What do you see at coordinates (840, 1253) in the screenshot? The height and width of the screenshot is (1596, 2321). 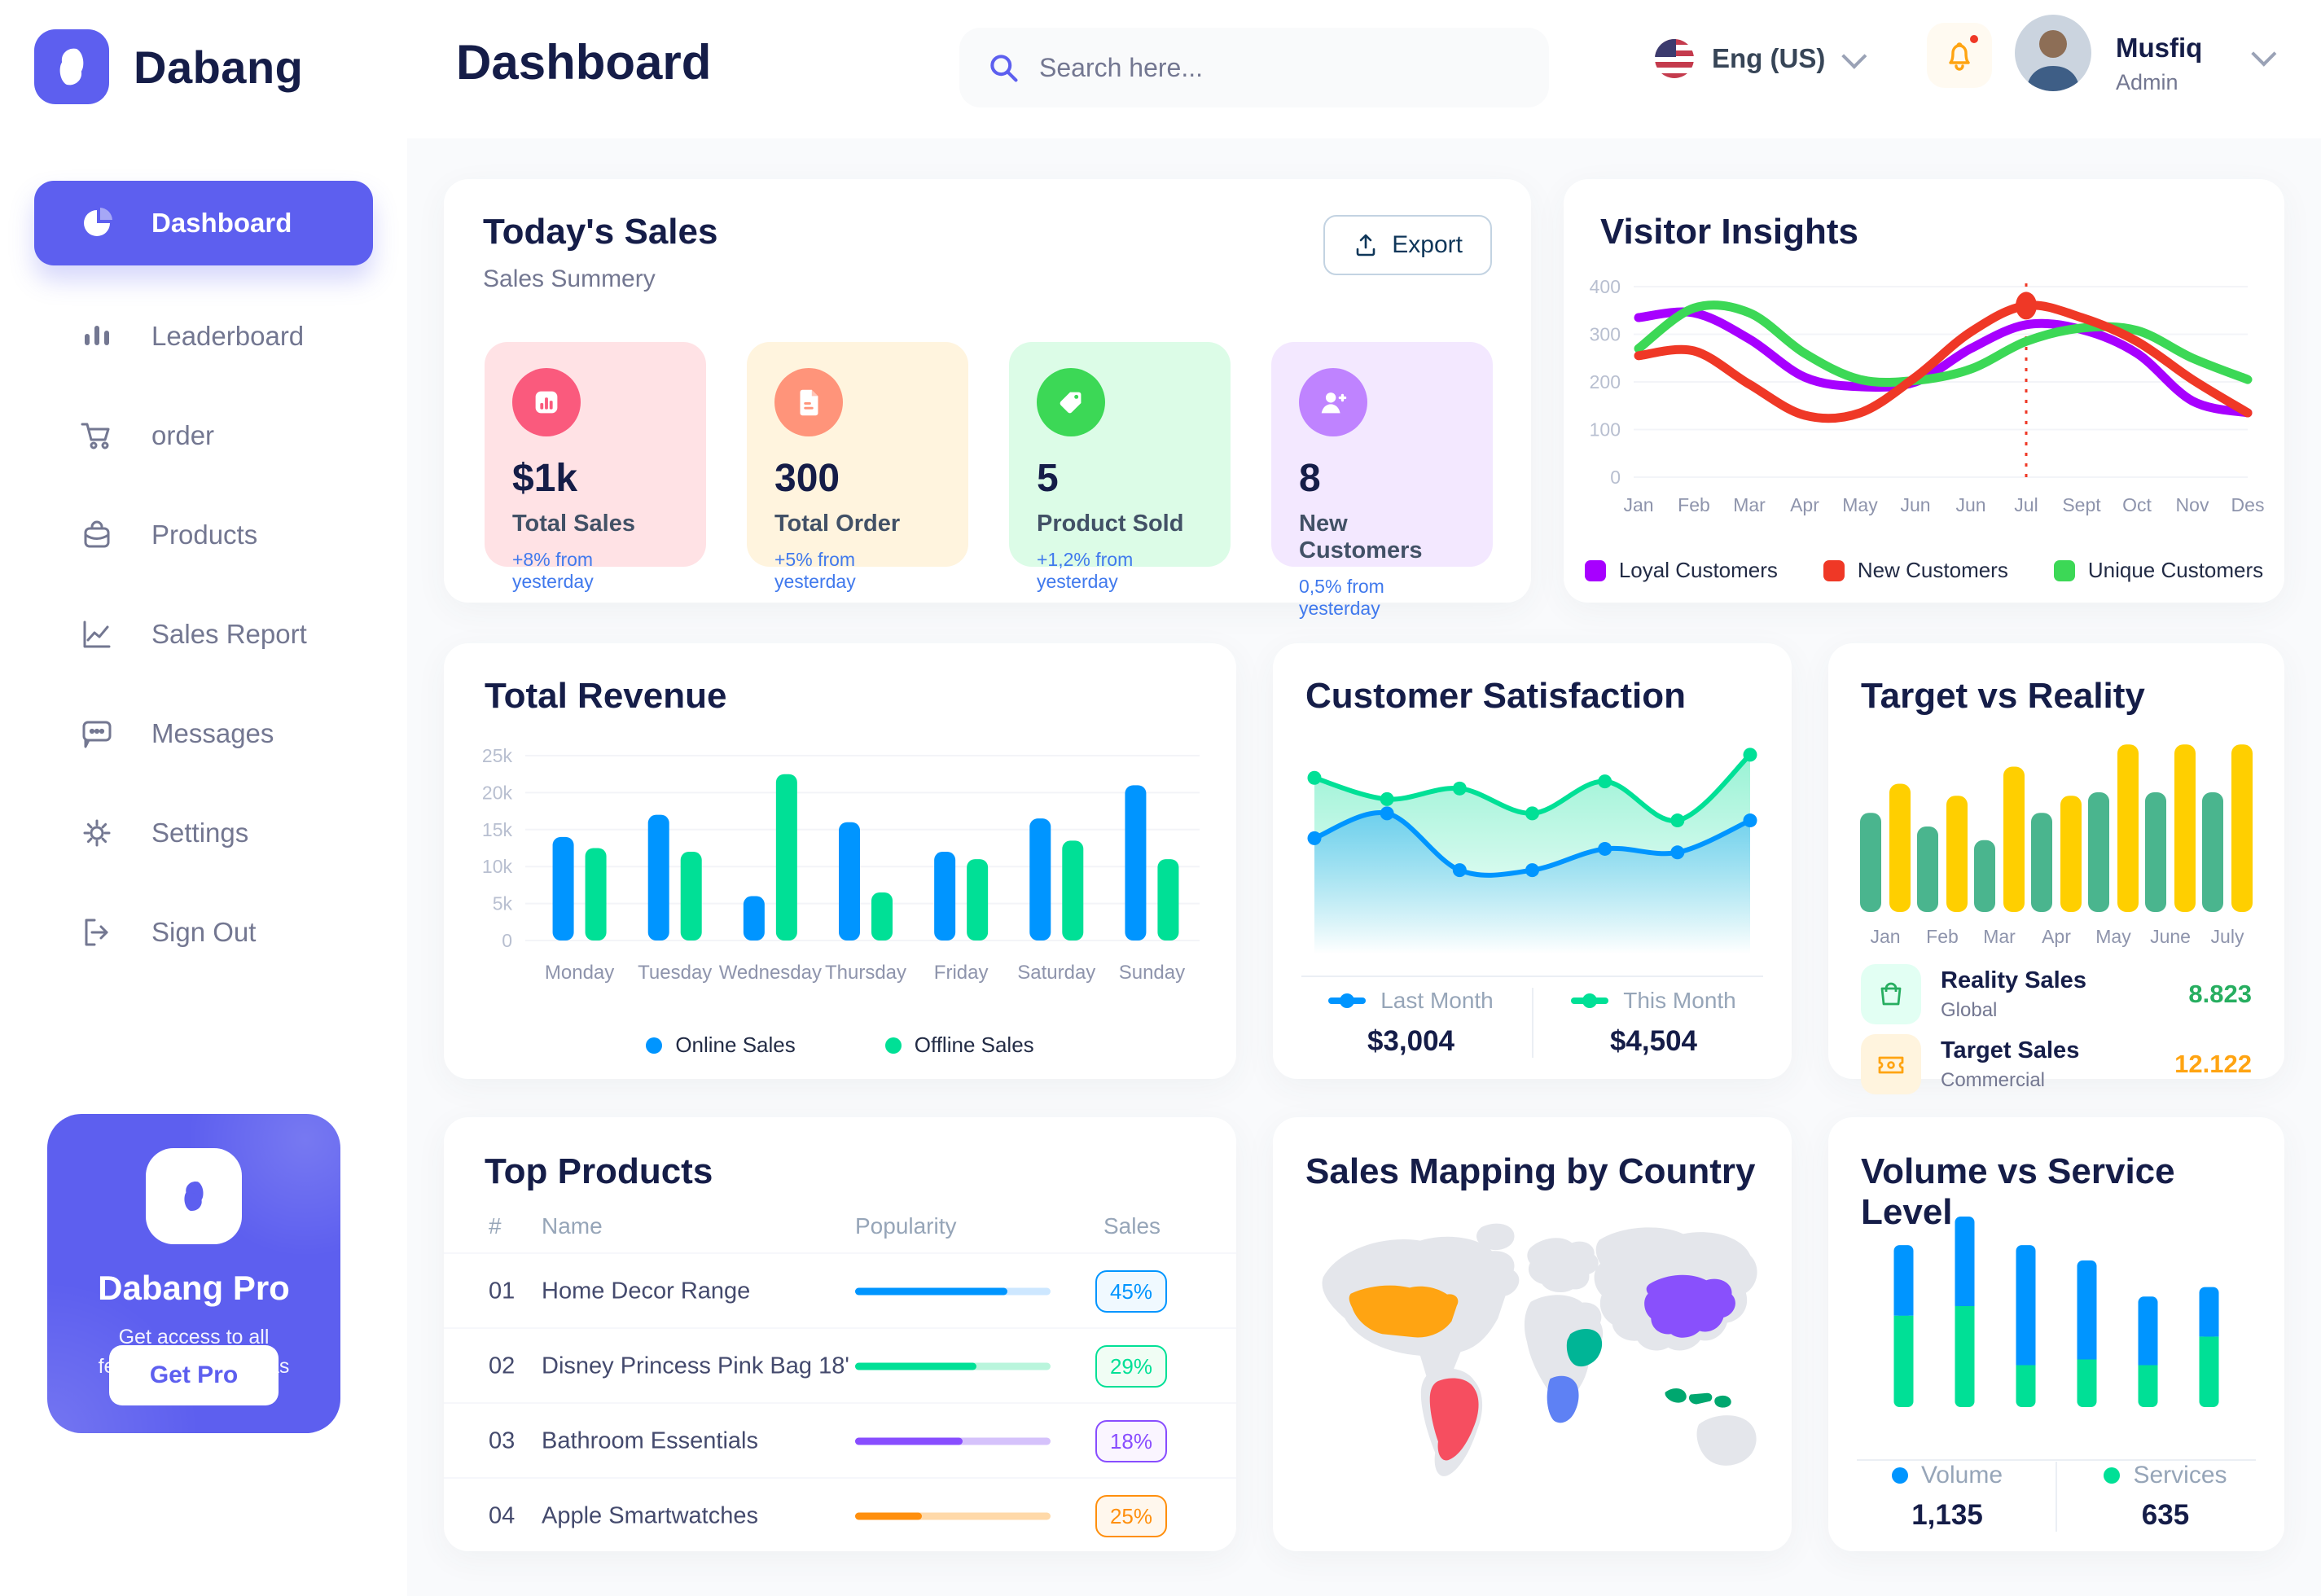 I see `row-divider` at bounding box center [840, 1253].